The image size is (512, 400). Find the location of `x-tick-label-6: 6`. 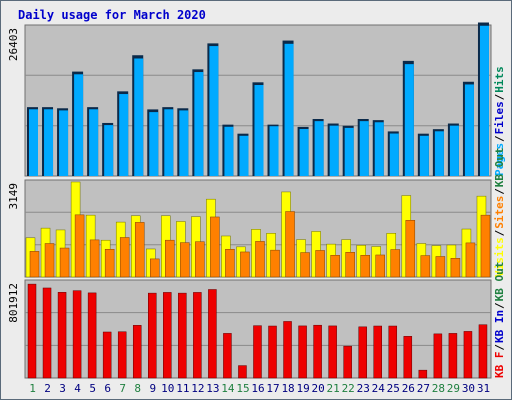

x-tick-label-6: 6 is located at coordinates (107, 388).